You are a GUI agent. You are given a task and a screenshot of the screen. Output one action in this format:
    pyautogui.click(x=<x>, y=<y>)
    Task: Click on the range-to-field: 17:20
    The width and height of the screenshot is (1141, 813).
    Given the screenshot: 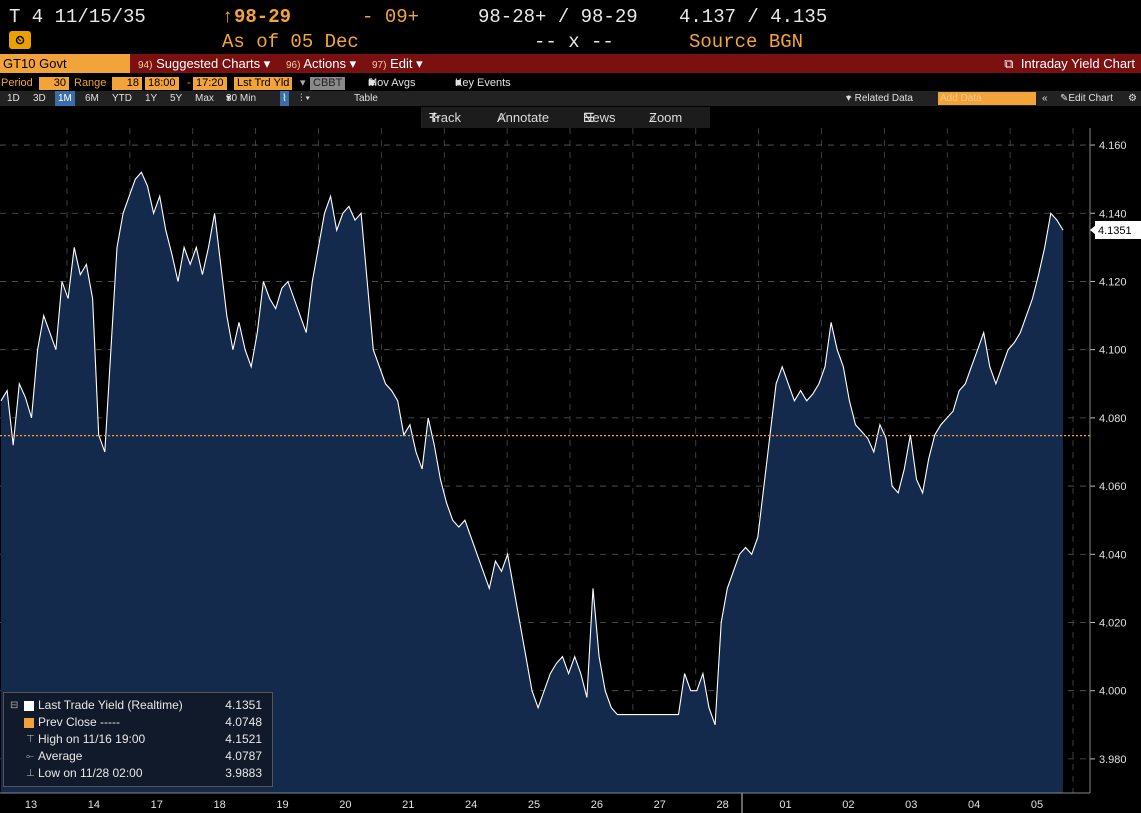 What is the action you would take?
    pyautogui.click(x=210, y=83)
    